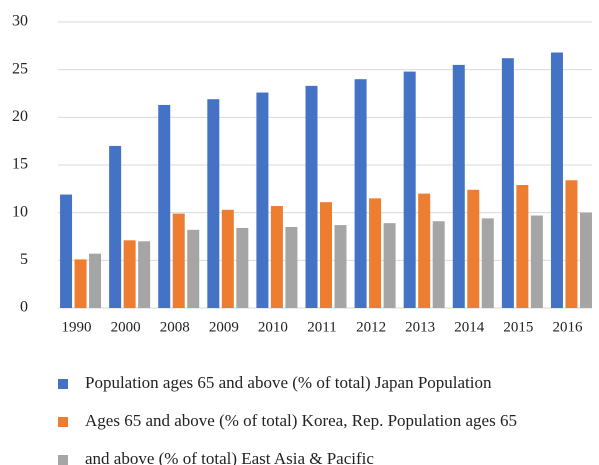 The image size is (599, 465). What do you see at coordinates (518, 327) in the screenshot?
I see `x-tick-label: 2015` at bounding box center [518, 327].